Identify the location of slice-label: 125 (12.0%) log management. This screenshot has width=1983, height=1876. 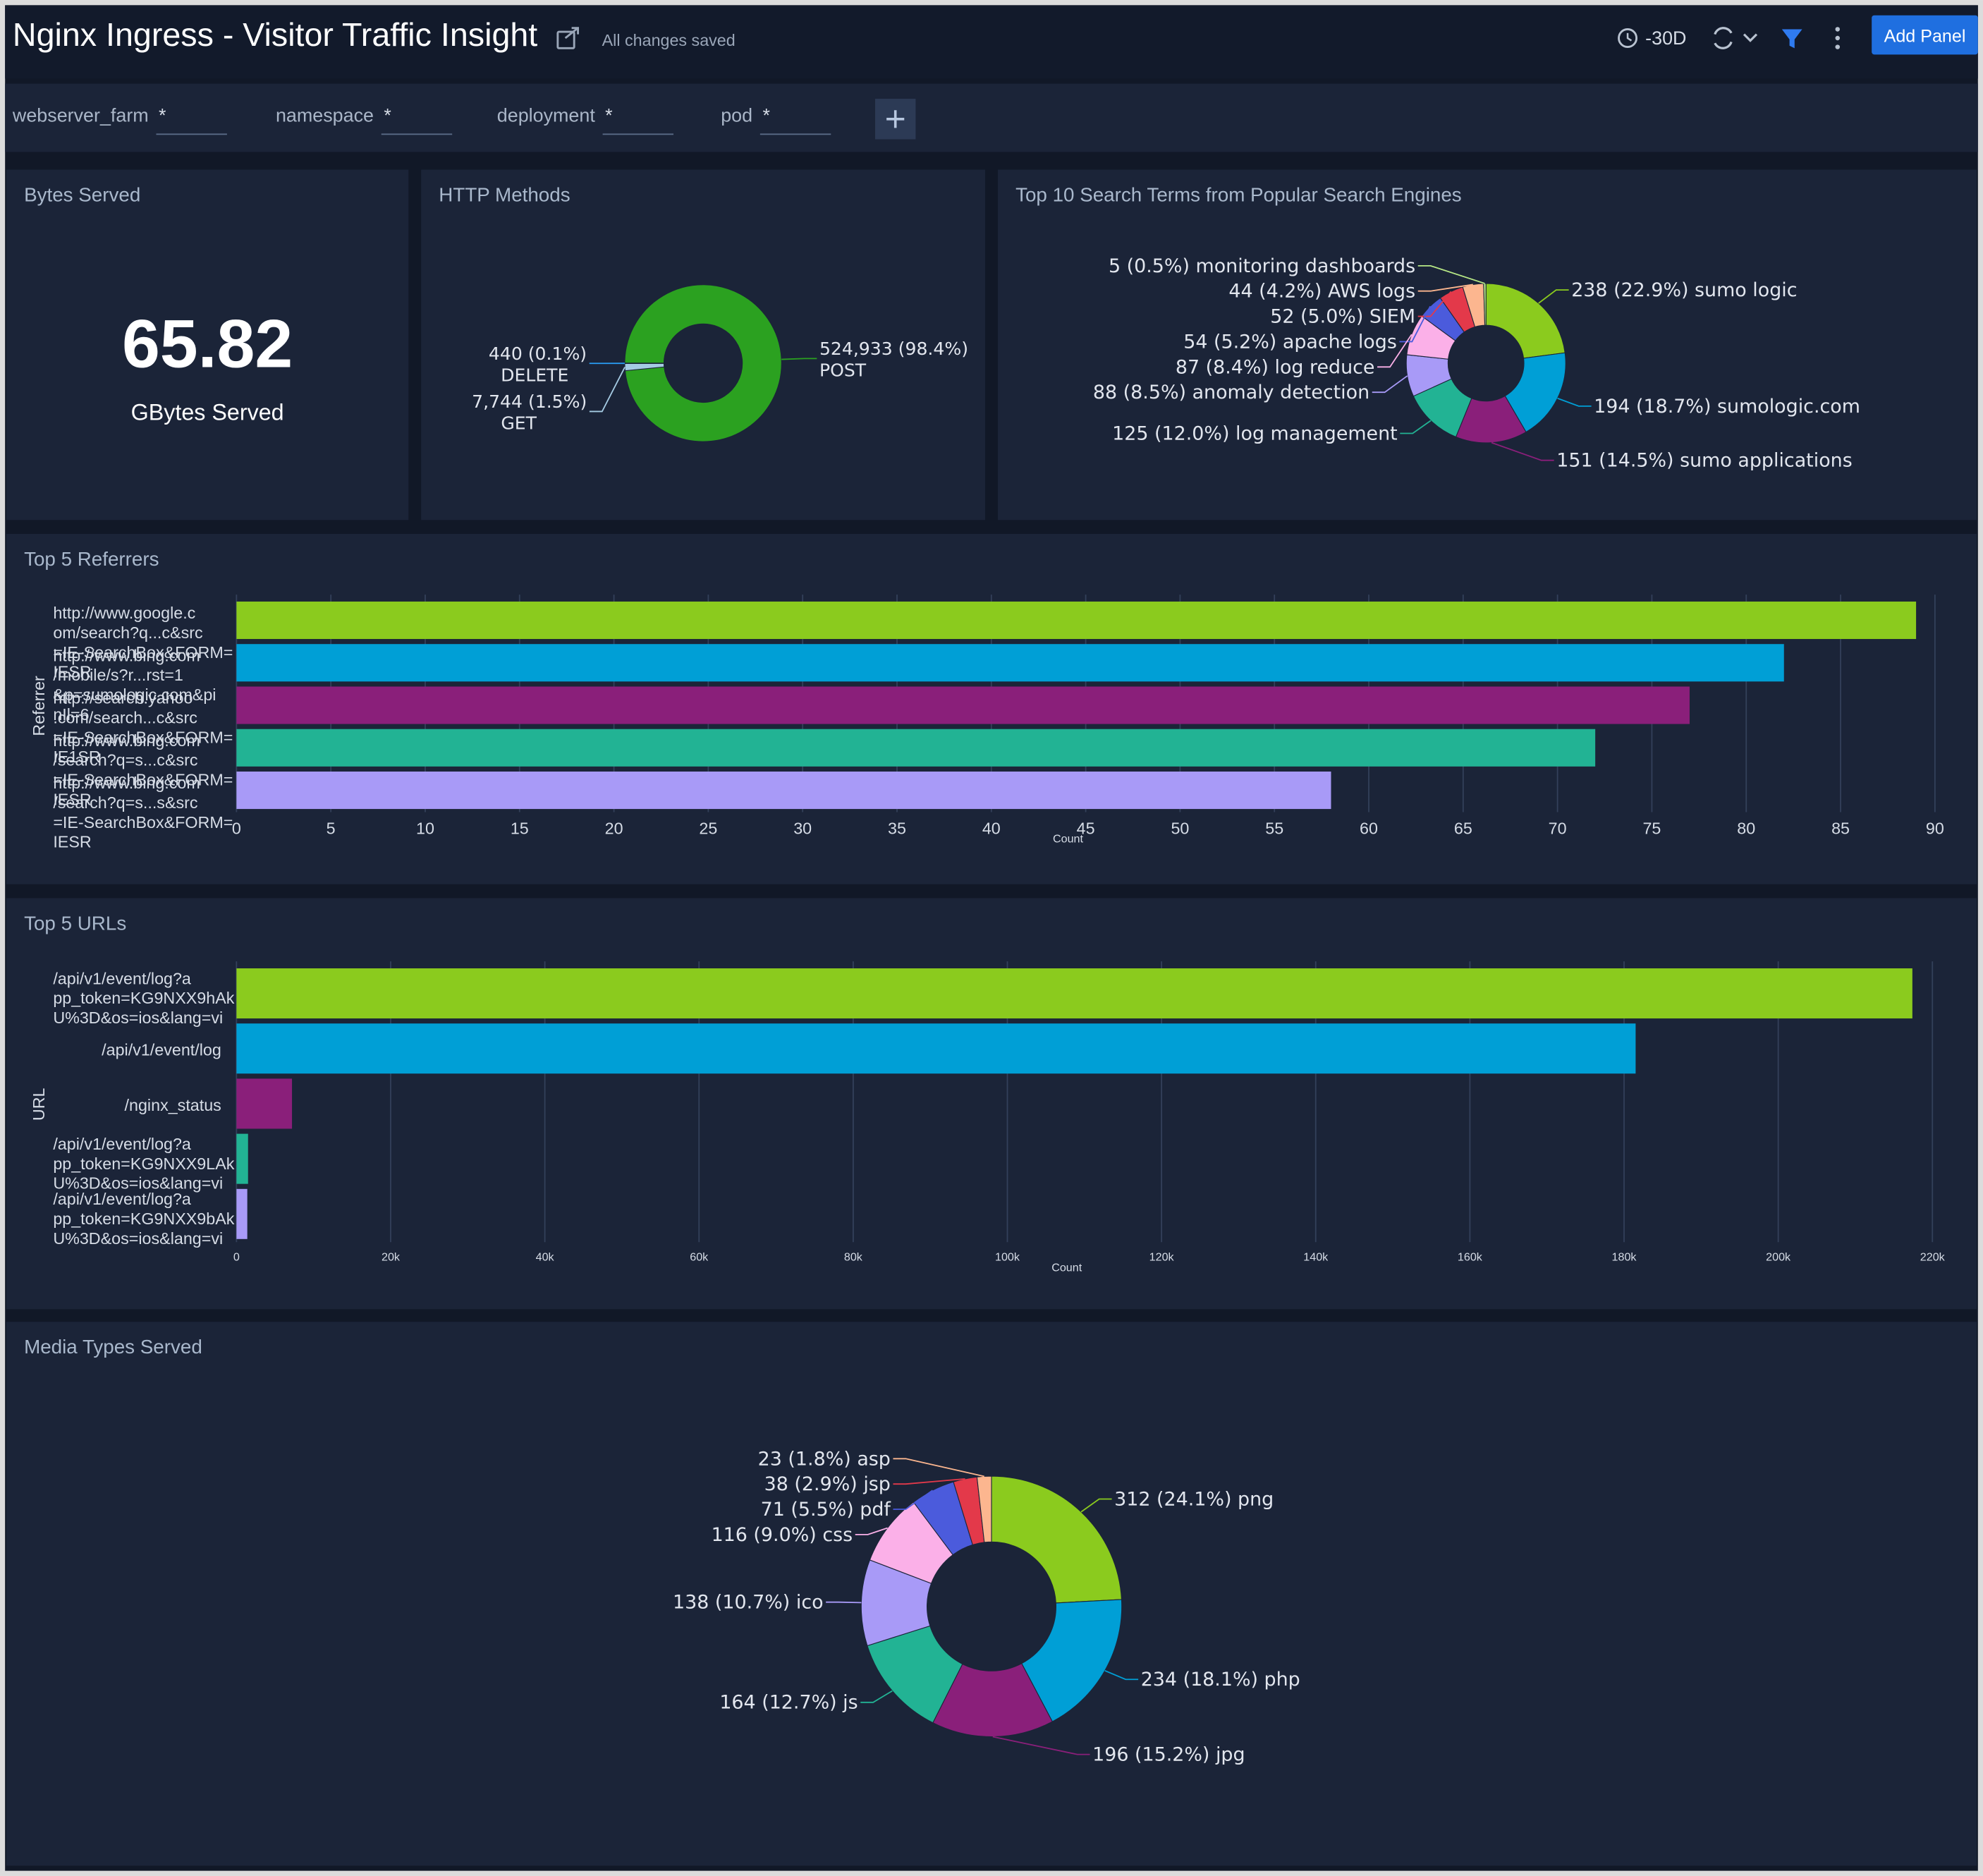
(1255, 433).